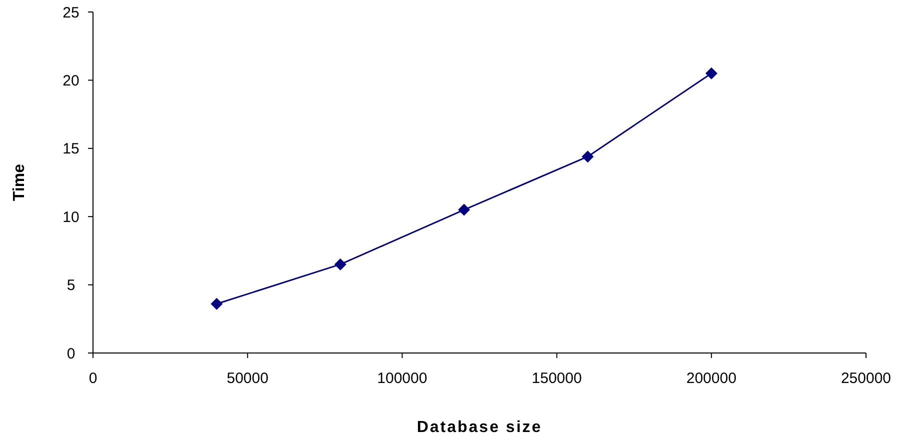 This screenshot has height=440, width=904. Describe the element at coordinates (71, 81) in the screenshot. I see `y-tick-label: 20` at that location.